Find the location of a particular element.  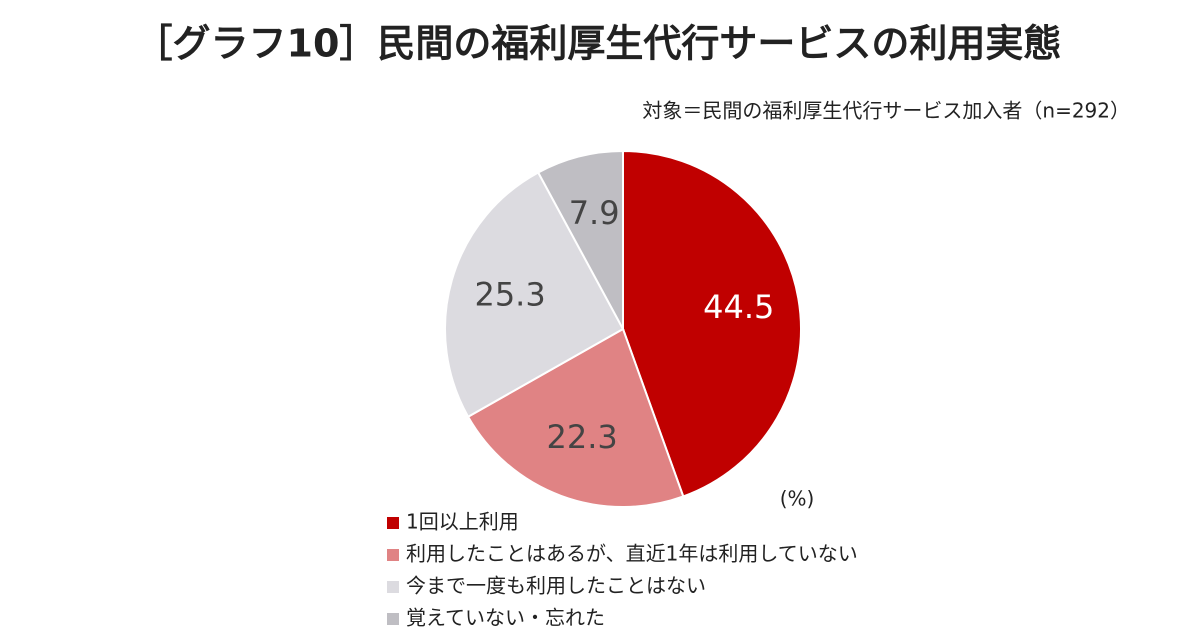

legend-label: 利用したことはあるが、直近1年は利用していない is located at coordinates (632, 554).